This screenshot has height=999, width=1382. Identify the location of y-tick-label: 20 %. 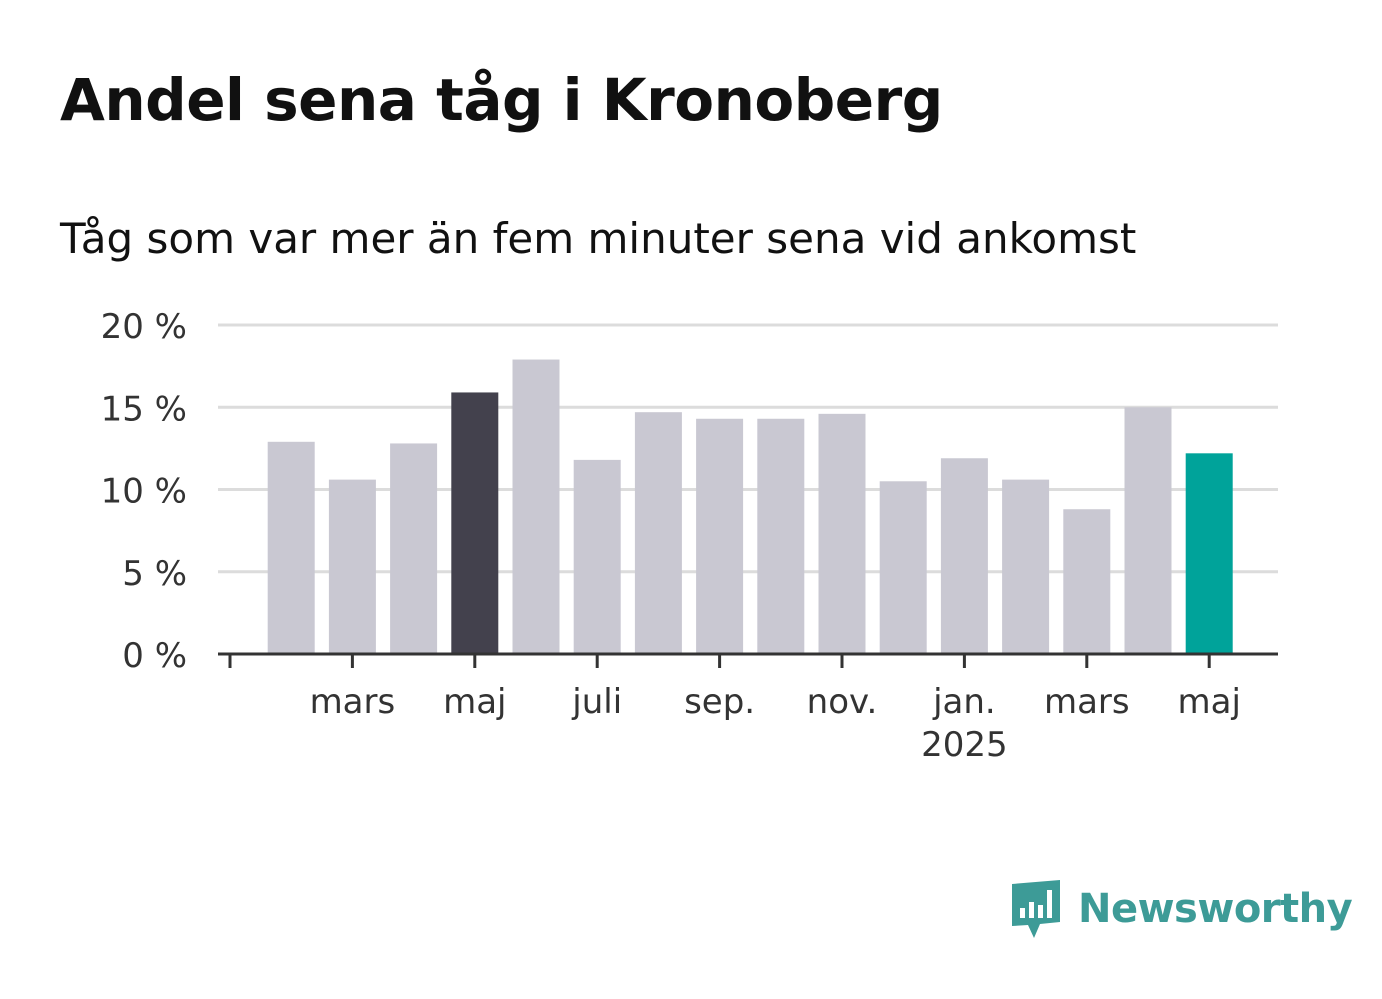
(144, 327).